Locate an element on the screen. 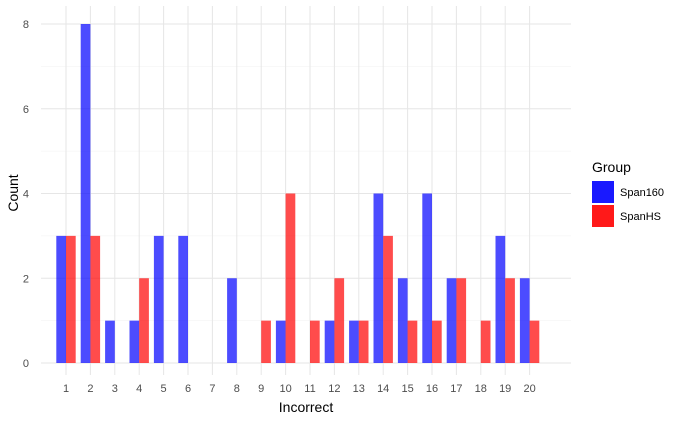  y-axis: 0 2 4 6 8 is located at coordinates (26, 194).